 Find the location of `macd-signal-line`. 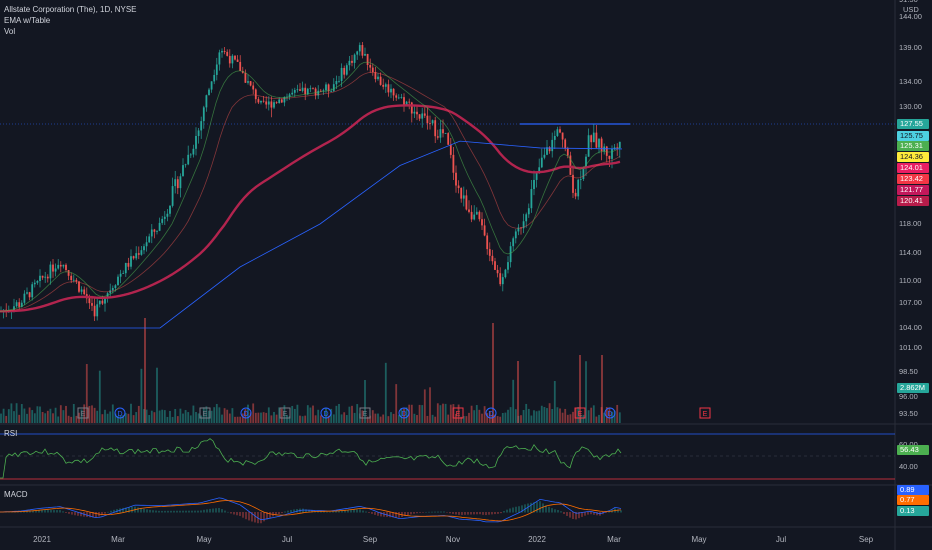

macd-signal-line is located at coordinates (311, 511).